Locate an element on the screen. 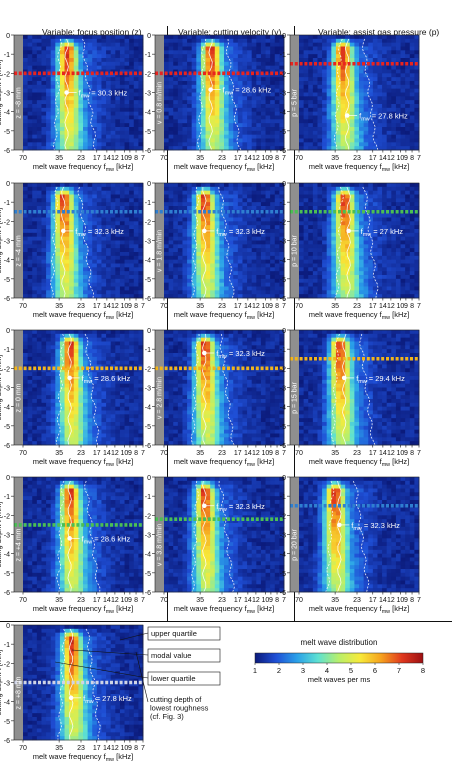 The width and height of the screenshot is (452, 766). x-tick-label: 70 is located at coordinates (299, 306).